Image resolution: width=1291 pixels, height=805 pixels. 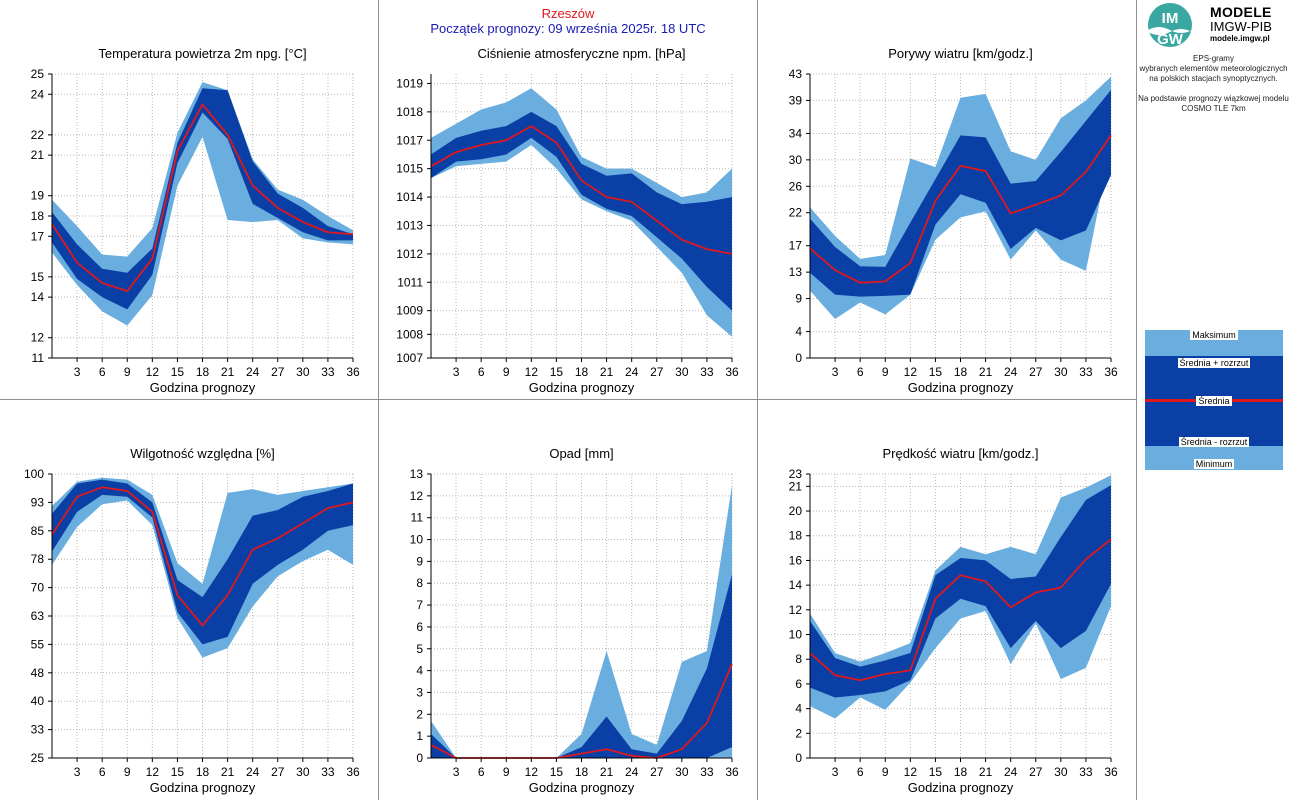 I want to click on legend-min: Minimum, so click(x=1214, y=464).